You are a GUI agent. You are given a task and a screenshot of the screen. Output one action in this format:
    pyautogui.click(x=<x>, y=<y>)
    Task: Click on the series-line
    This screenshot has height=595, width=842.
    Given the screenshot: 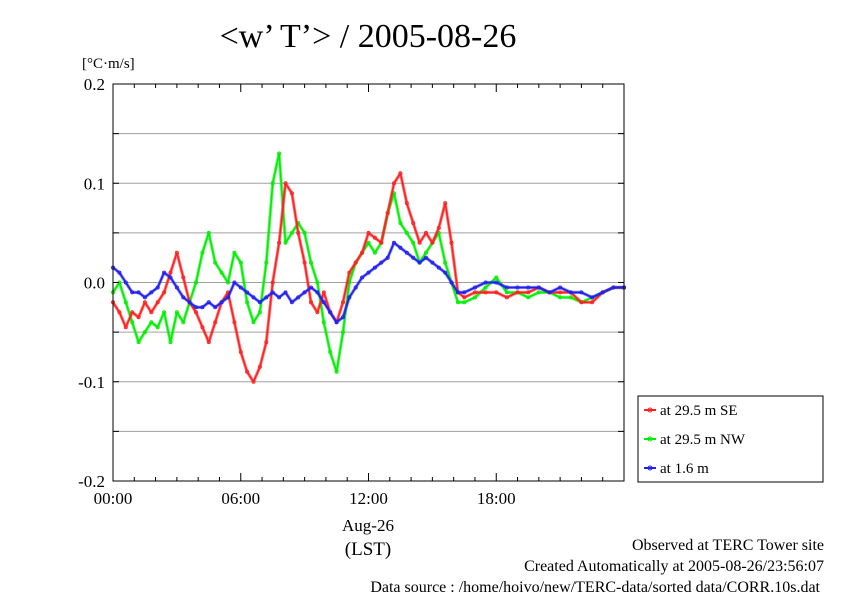 What is the action you would take?
    pyautogui.click(x=368, y=283)
    